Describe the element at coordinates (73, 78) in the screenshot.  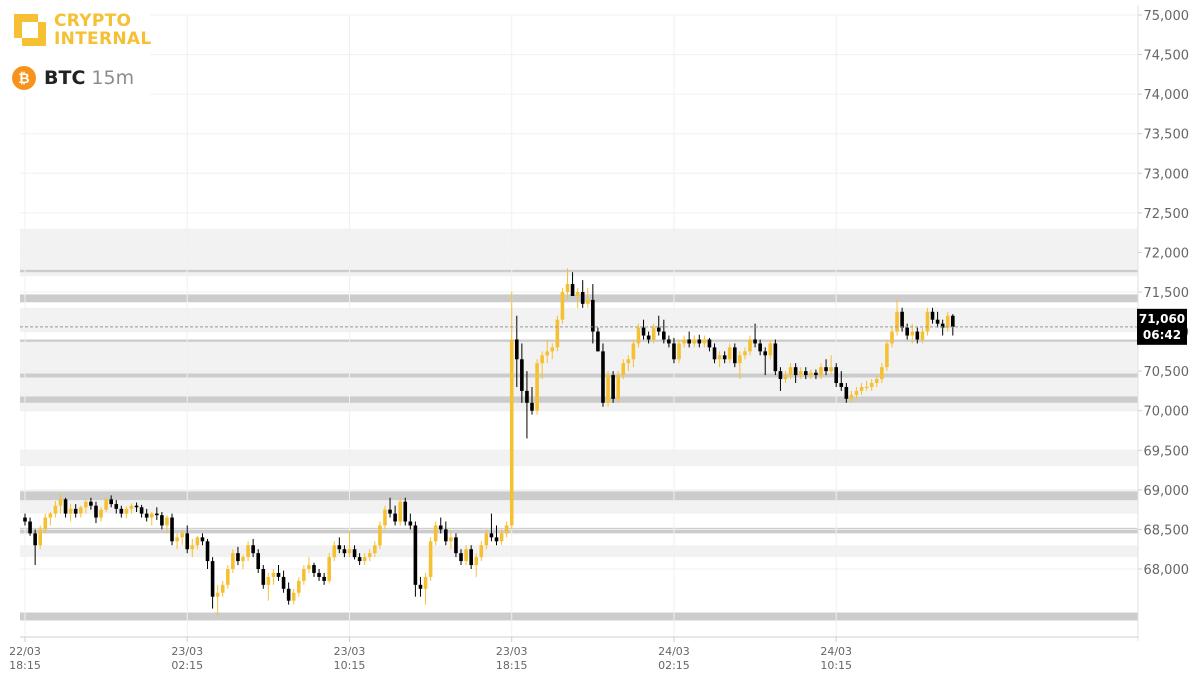
I see `symbol-header: ₿ BTC 15m` at that location.